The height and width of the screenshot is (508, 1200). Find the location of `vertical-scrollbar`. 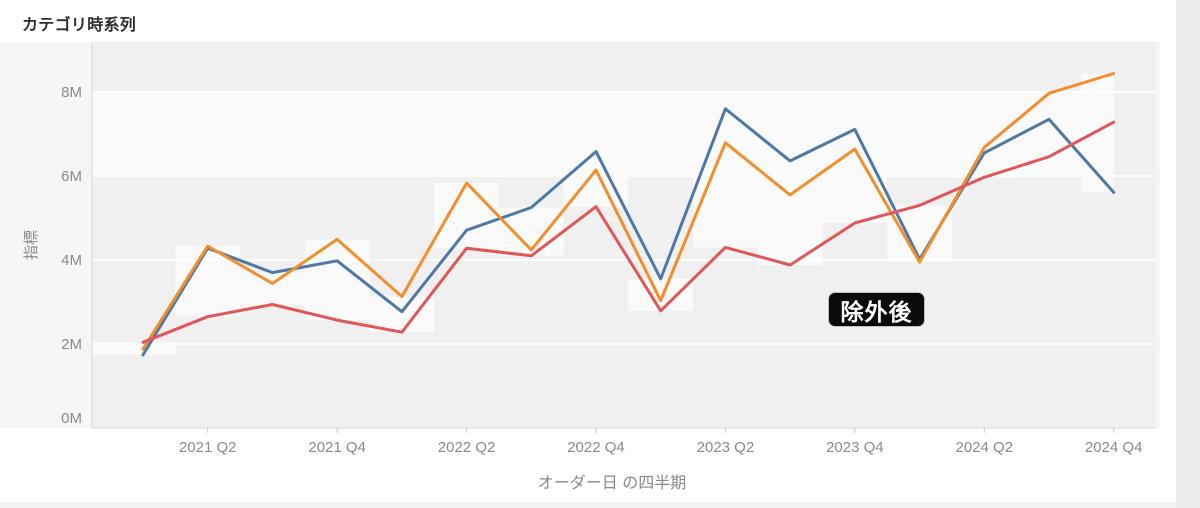

vertical-scrollbar is located at coordinates (1188, 254).